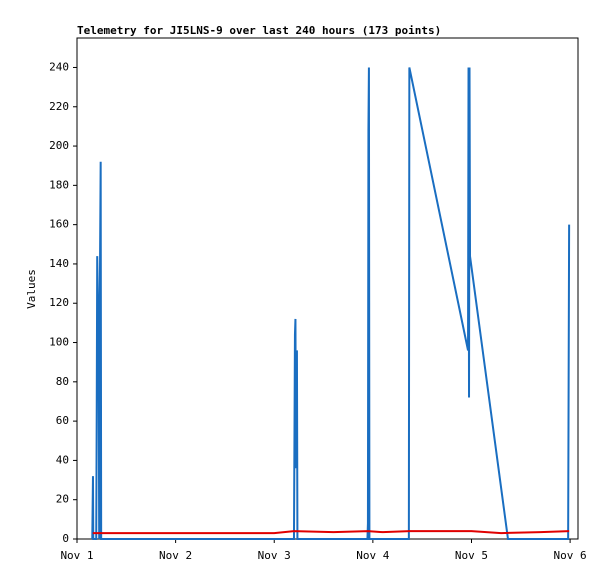  I want to click on x-tick-label: Nov 5, so click(471, 555).